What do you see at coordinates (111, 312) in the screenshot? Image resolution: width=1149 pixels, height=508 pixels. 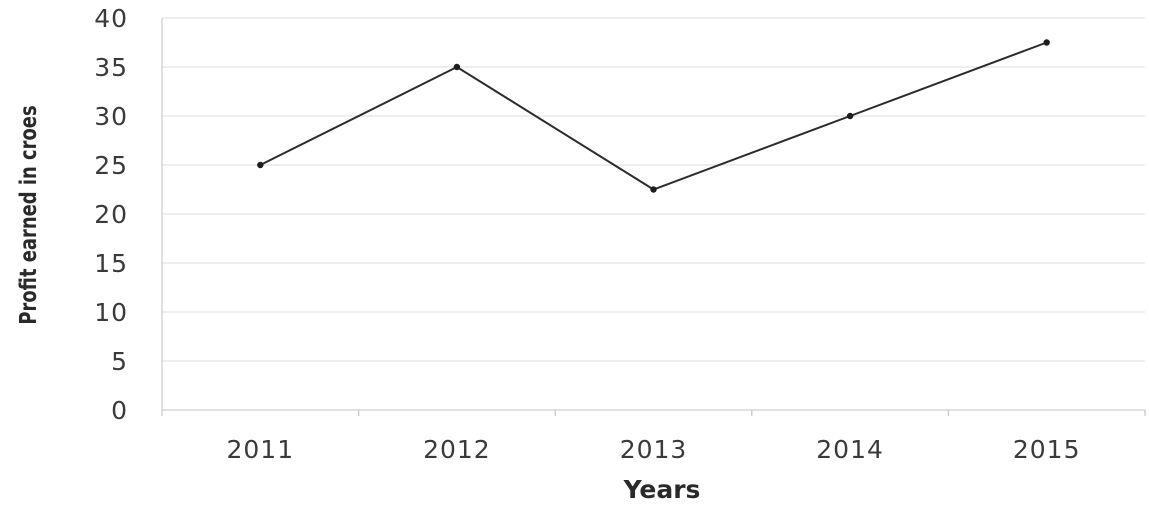 I see `y-tick-label: 10` at bounding box center [111, 312].